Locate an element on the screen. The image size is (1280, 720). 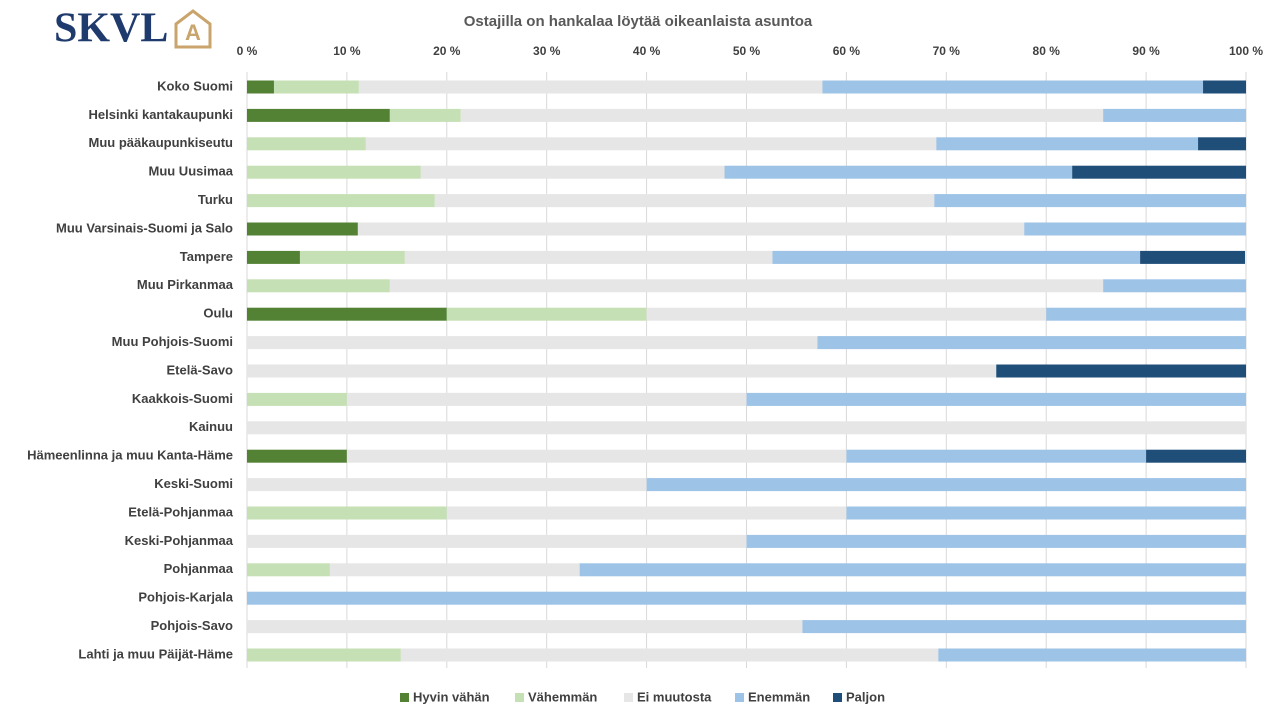
x-tick-label: 40 % is located at coordinates (647, 51).